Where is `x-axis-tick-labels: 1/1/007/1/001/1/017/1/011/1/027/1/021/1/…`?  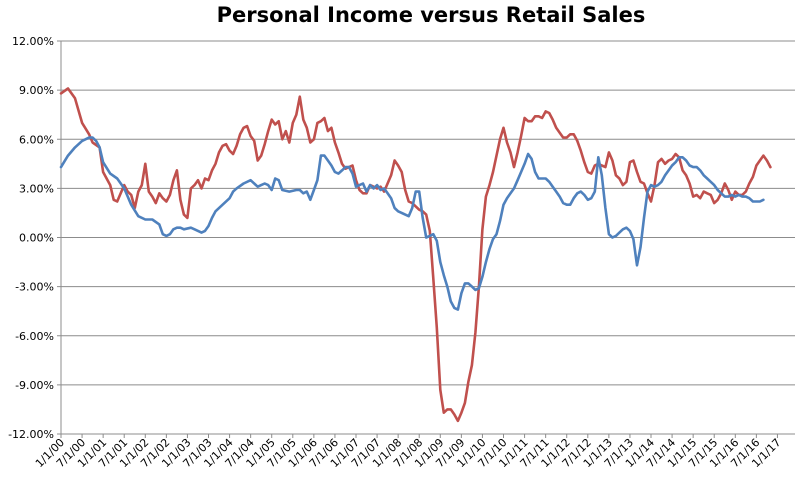
x-axis-tick-labels: 1/1/007/1/001/1/017/1/011/1/027/1/021/1/… is located at coordinates (408, 453).